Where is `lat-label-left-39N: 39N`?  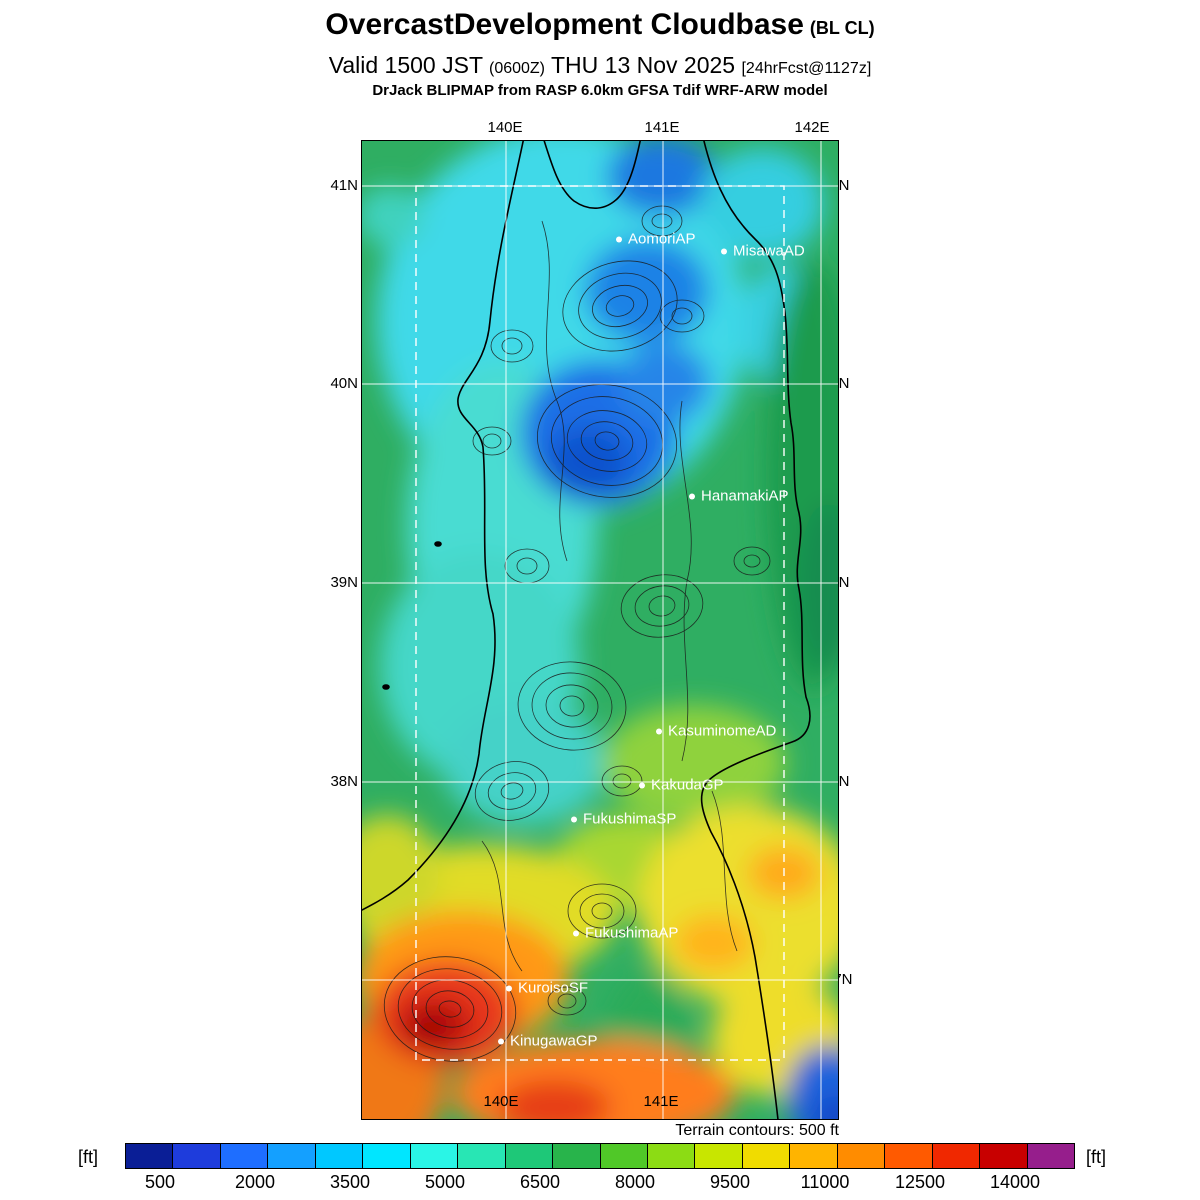 lat-label-left-39N: 39N is located at coordinates (344, 582).